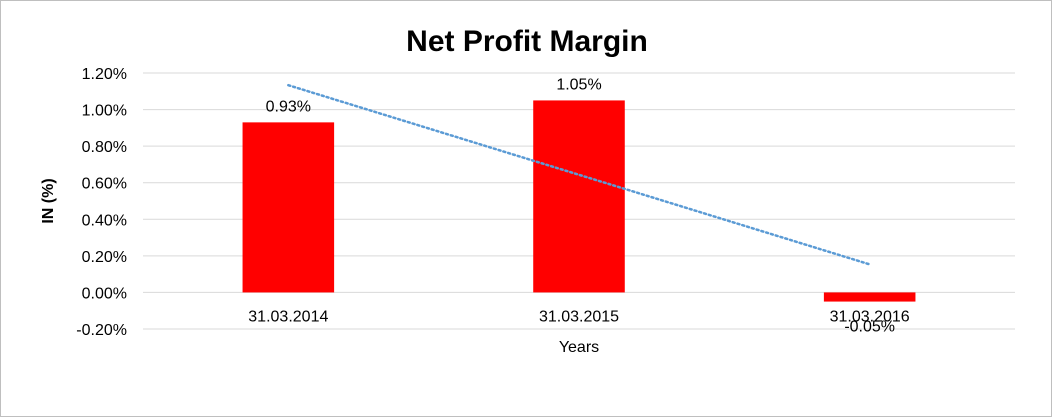 This screenshot has height=417, width=1052. Describe the element at coordinates (104, 293) in the screenshot. I see `y-tick-label: 0.00%` at that location.